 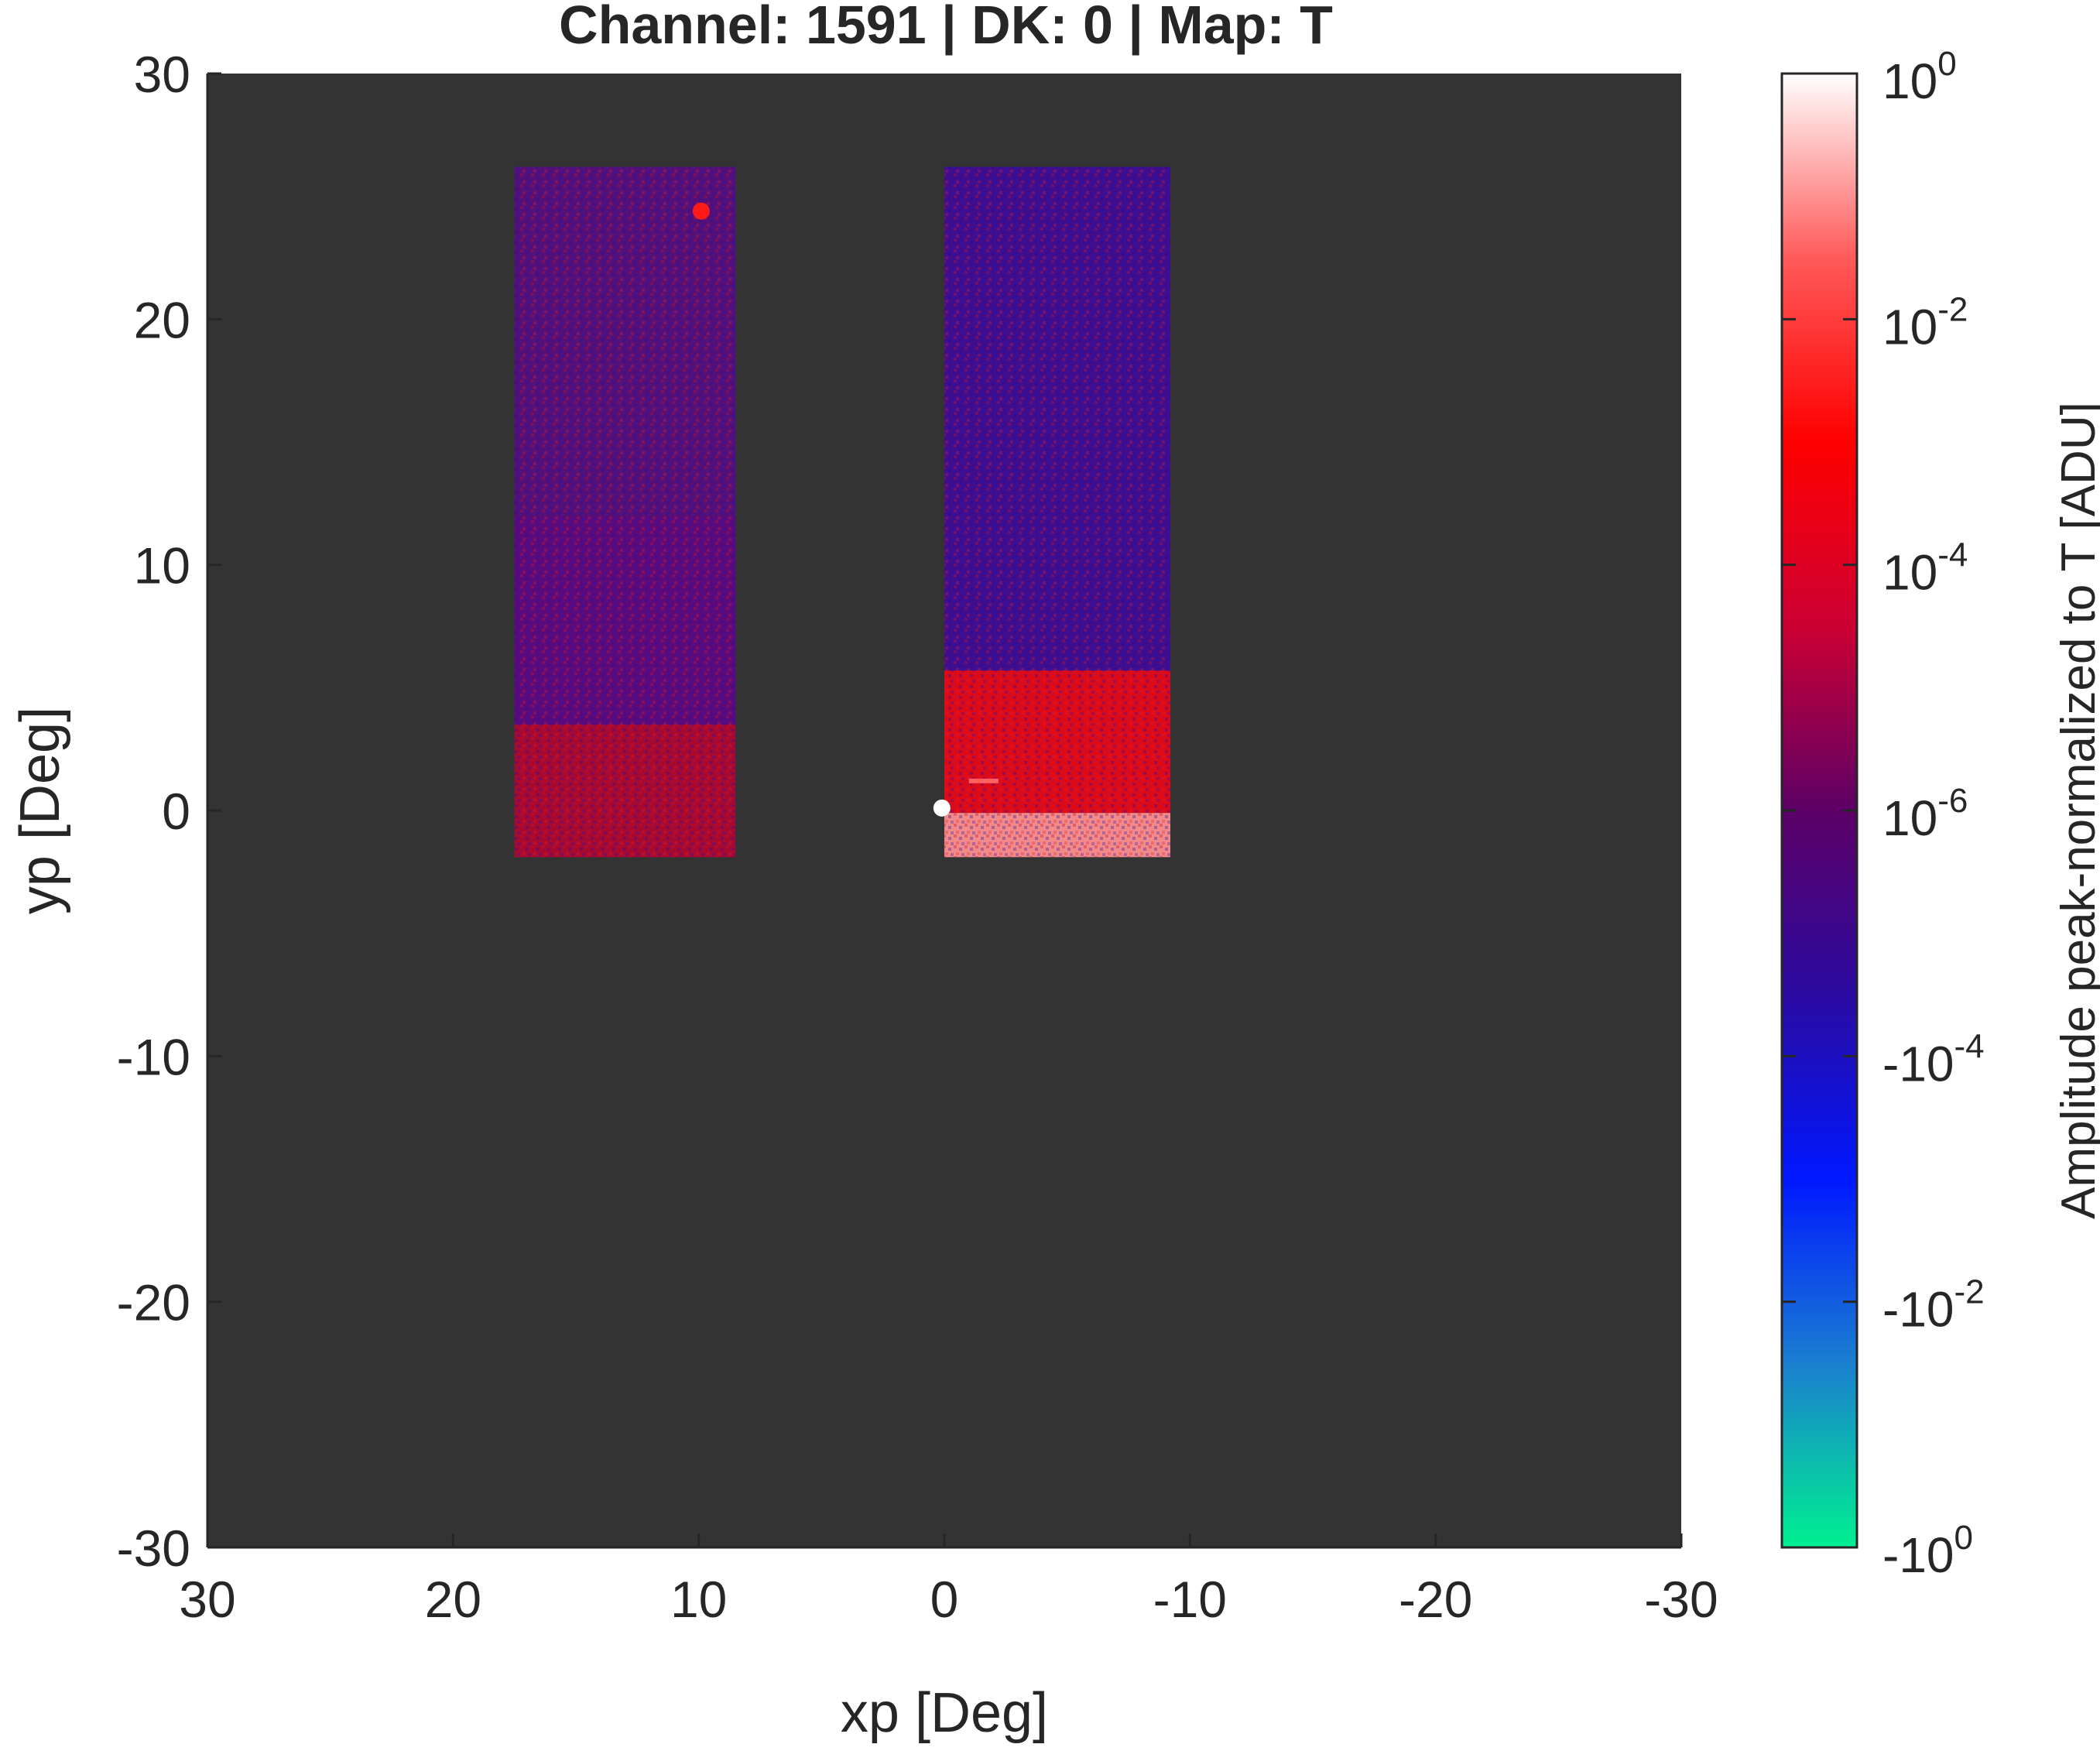 What do you see at coordinates (698, 1599) in the screenshot?
I see `x-tick-label: 10` at bounding box center [698, 1599].